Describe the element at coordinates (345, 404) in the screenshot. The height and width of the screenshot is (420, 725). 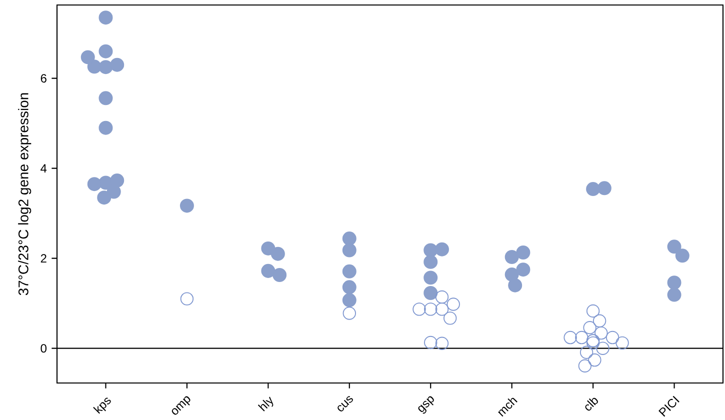
I see `x-tick-label: cus` at that location.